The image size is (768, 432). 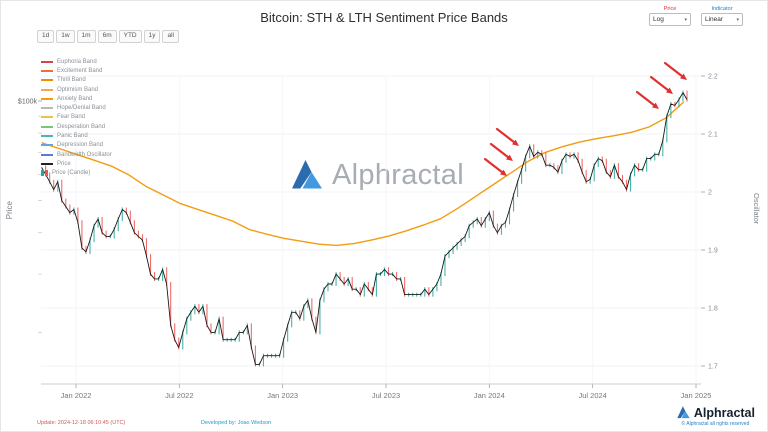 I want to click on brand-row: Alphractal, so click(x=715, y=412).